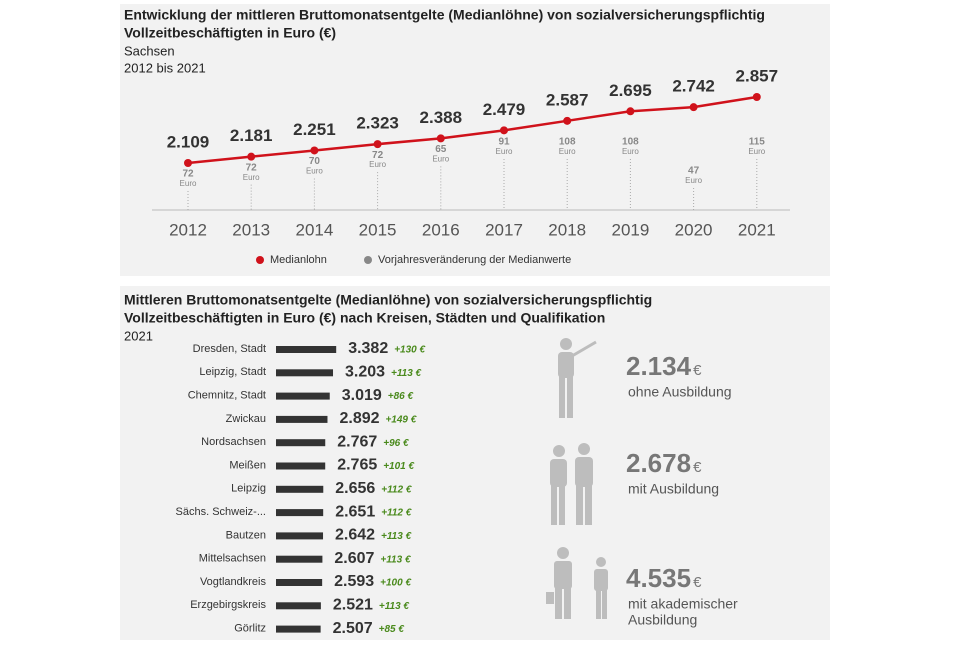 The width and height of the screenshot is (960, 645). Describe the element at coordinates (472, 130) in the screenshot. I see `line` at that location.